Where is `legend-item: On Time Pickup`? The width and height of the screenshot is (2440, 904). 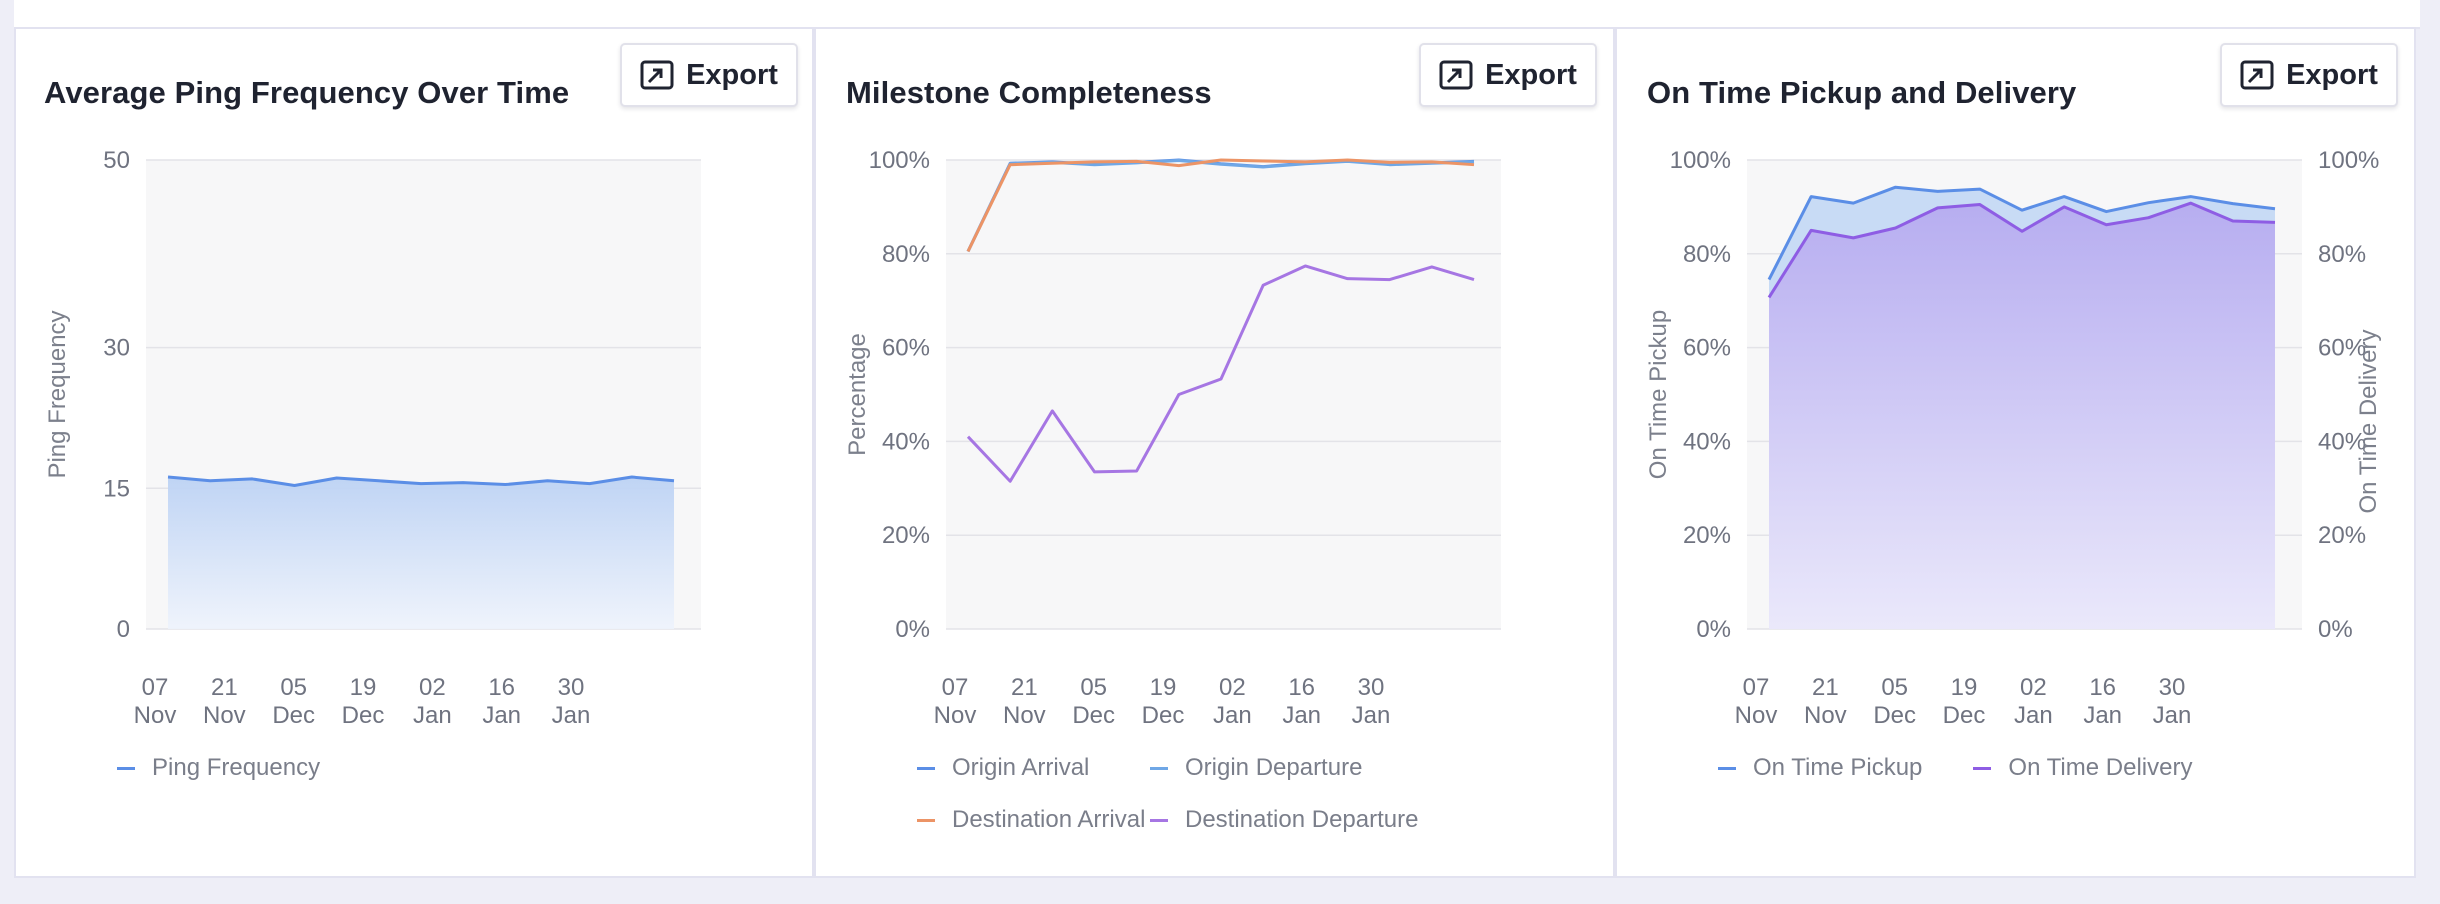 legend-item: On Time Pickup is located at coordinates (1820, 768).